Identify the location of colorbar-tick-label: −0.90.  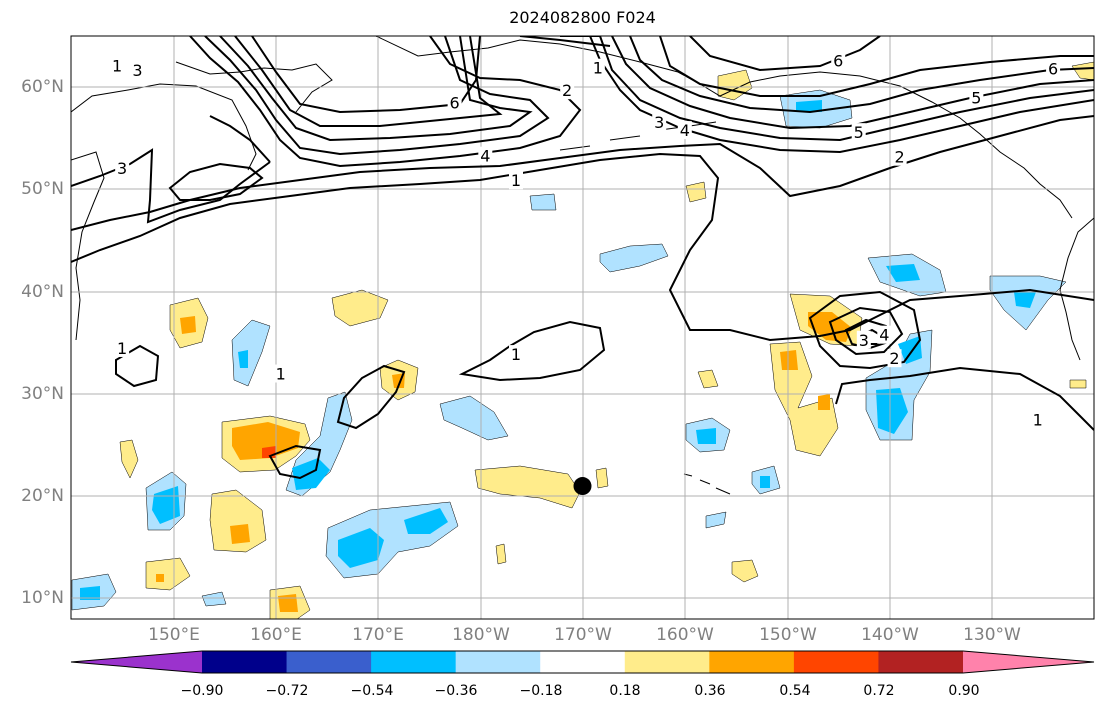
(202, 691).